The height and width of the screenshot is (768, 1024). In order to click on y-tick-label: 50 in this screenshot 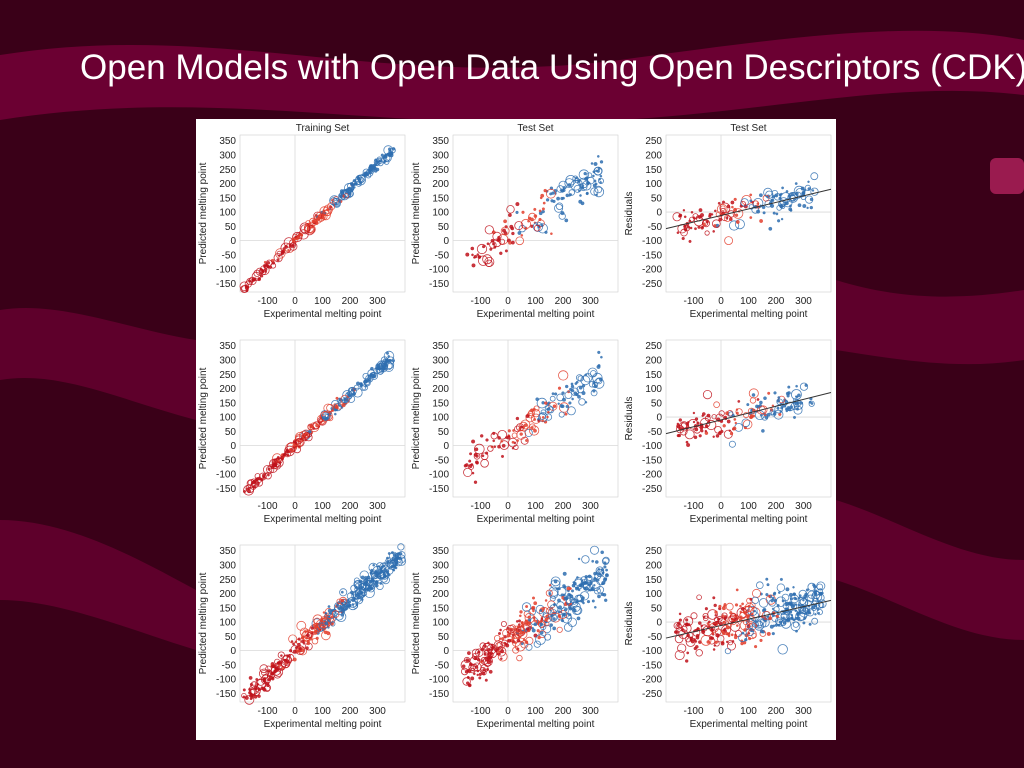, I will do `click(444, 432)`.